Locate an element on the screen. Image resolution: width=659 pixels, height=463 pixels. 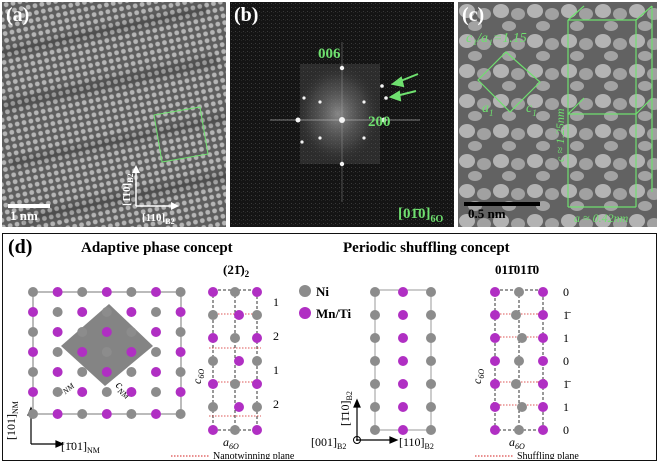
svg-text: [1̄01]NM is located at coordinates (80, 447).